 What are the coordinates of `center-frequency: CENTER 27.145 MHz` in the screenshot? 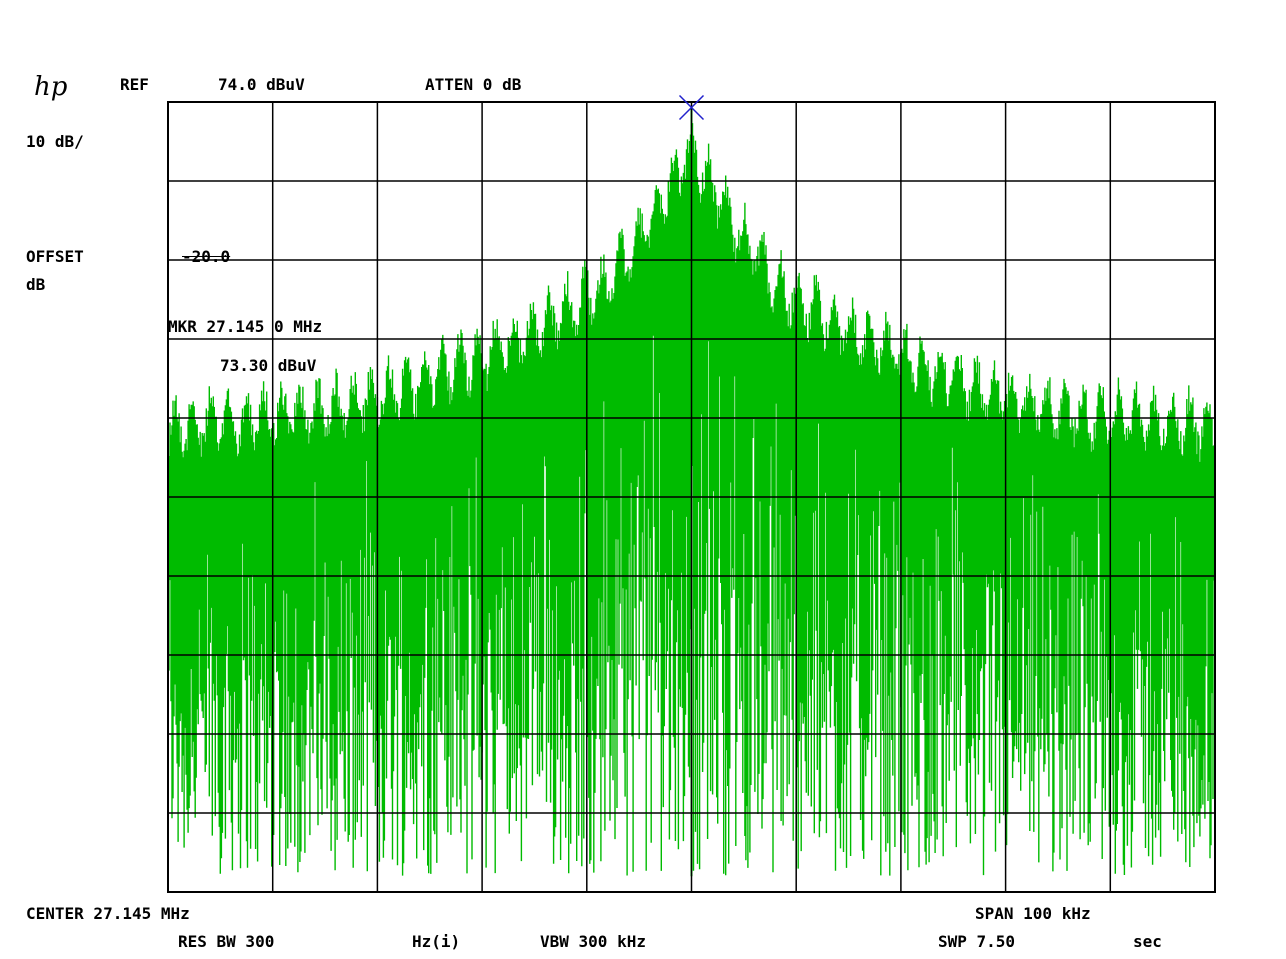 It's located at (108, 913).